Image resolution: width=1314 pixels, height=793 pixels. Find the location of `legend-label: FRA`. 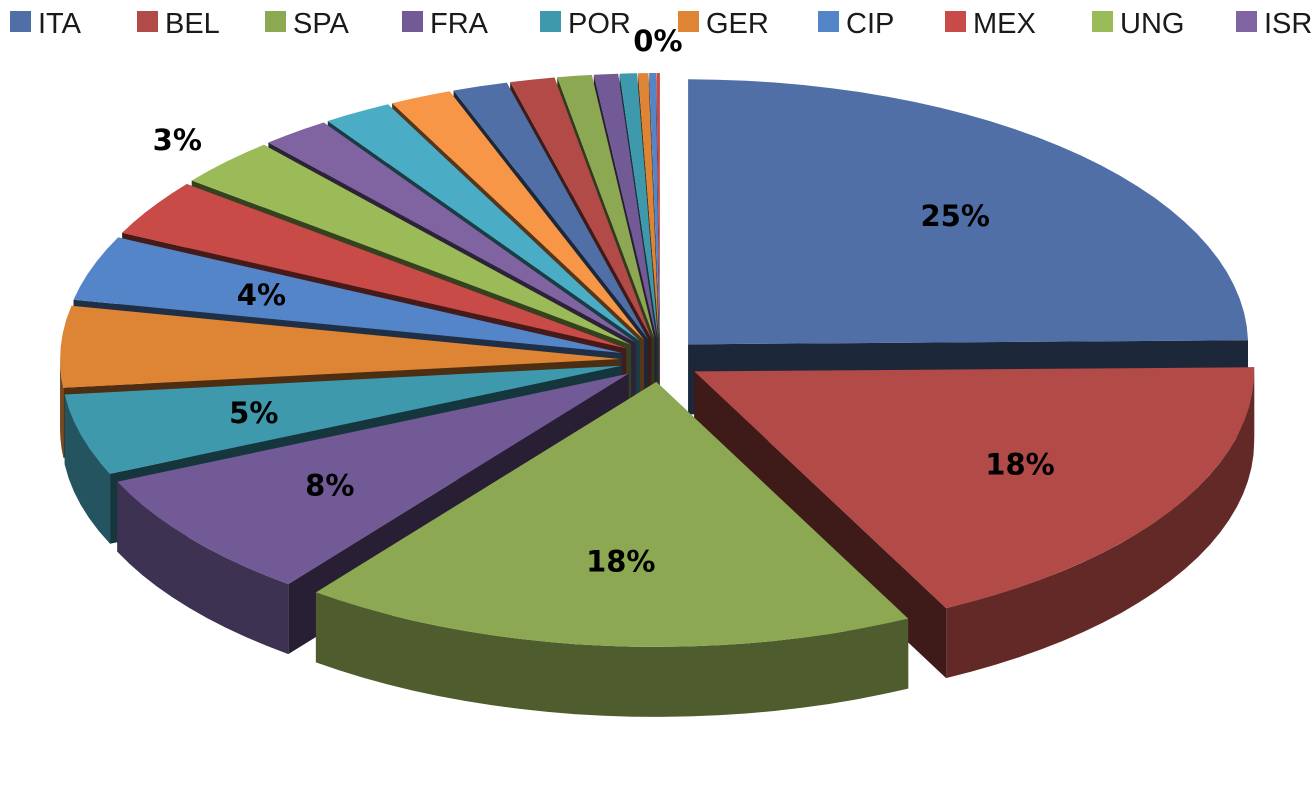

legend-label: FRA is located at coordinates (459, 24).